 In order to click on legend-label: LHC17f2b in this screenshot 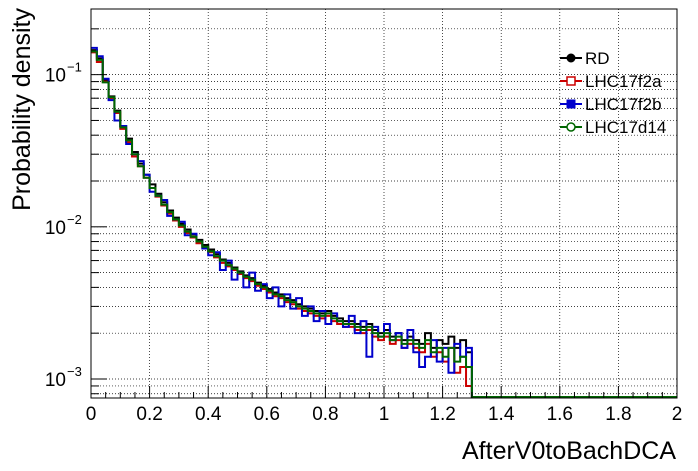, I will do `click(623, 104)`.